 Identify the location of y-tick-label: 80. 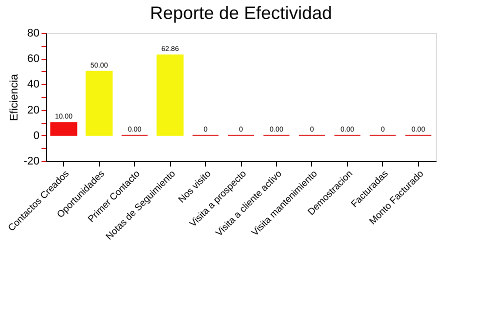
(33, 34).